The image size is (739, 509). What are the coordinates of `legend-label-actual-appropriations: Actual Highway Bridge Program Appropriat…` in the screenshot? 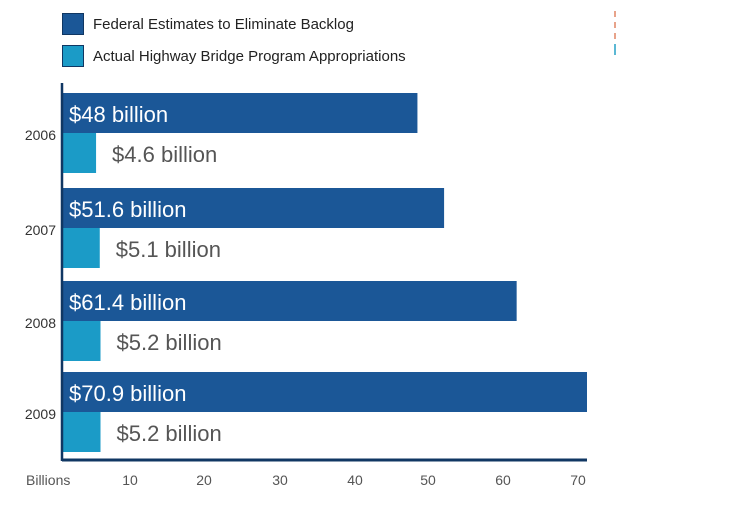 It's located at (249, 56).